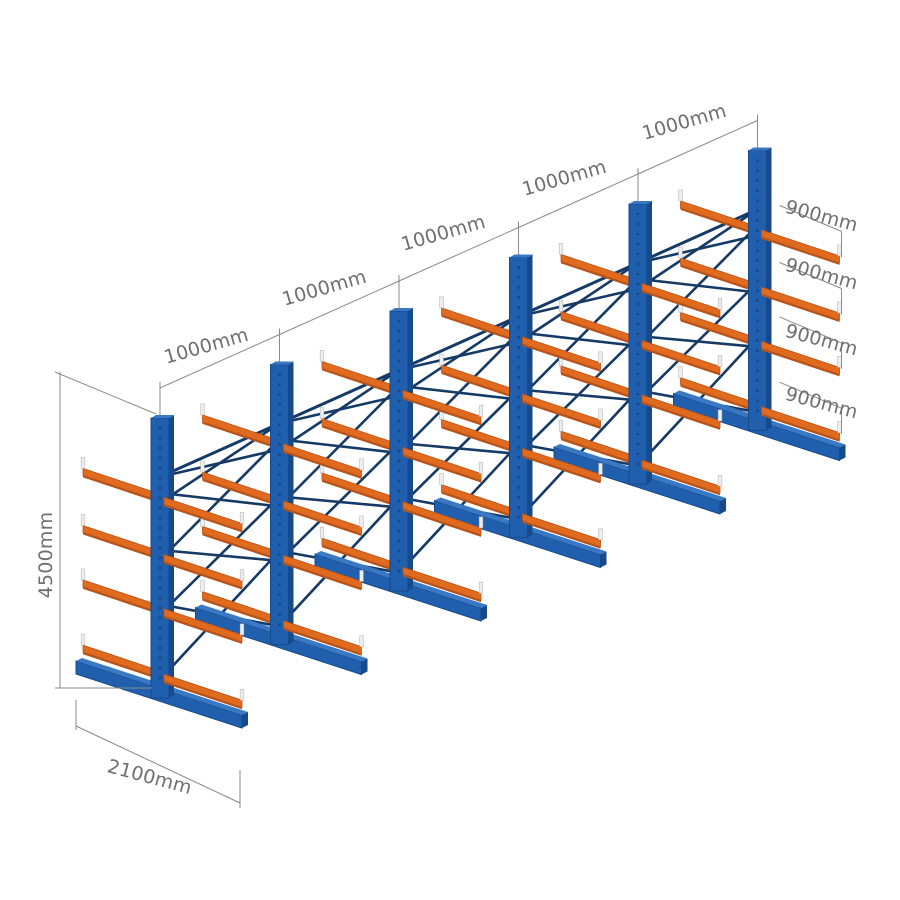 The height and width of the screenshot is (900, 900). Describe the element at coordinates (810, 275) in the screenshot. I see `arm-length-dimension-line` at that location.